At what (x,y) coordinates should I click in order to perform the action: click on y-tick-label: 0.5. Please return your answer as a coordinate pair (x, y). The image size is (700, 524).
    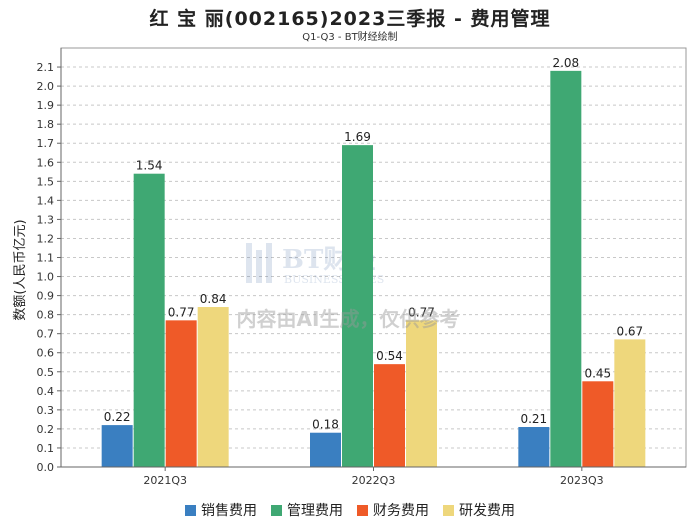
    Looking at the image, I should click on (46, 372).